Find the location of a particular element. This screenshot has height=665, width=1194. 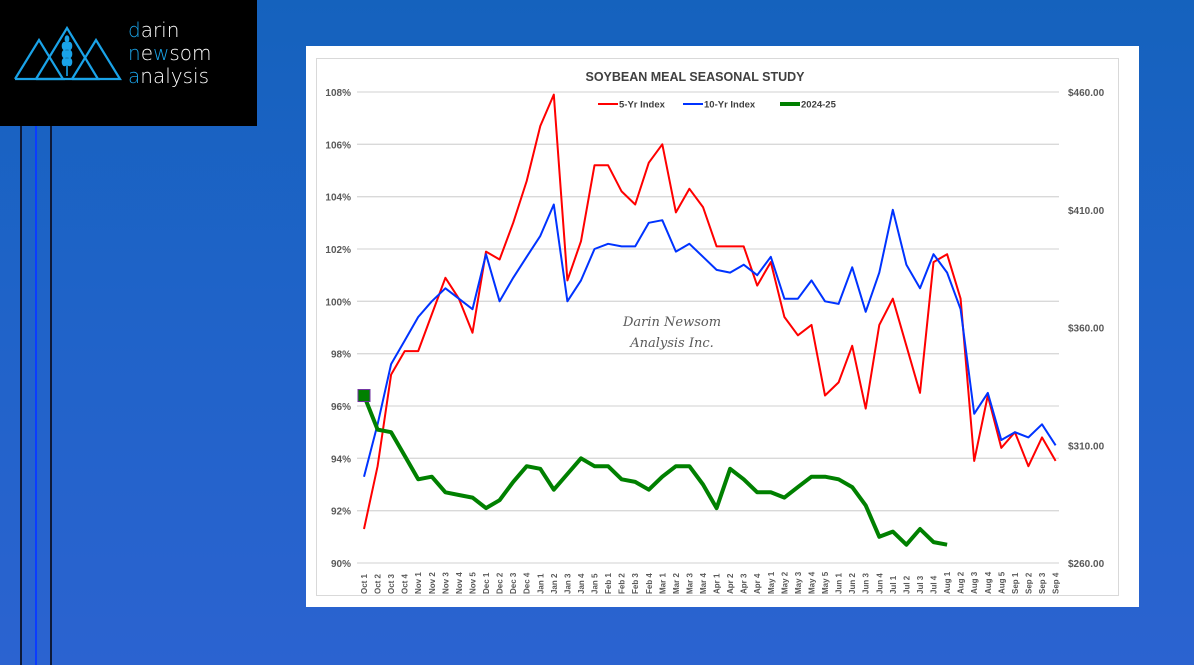

x-tick-label: Dec 4 is located at coordinates (527, 583).